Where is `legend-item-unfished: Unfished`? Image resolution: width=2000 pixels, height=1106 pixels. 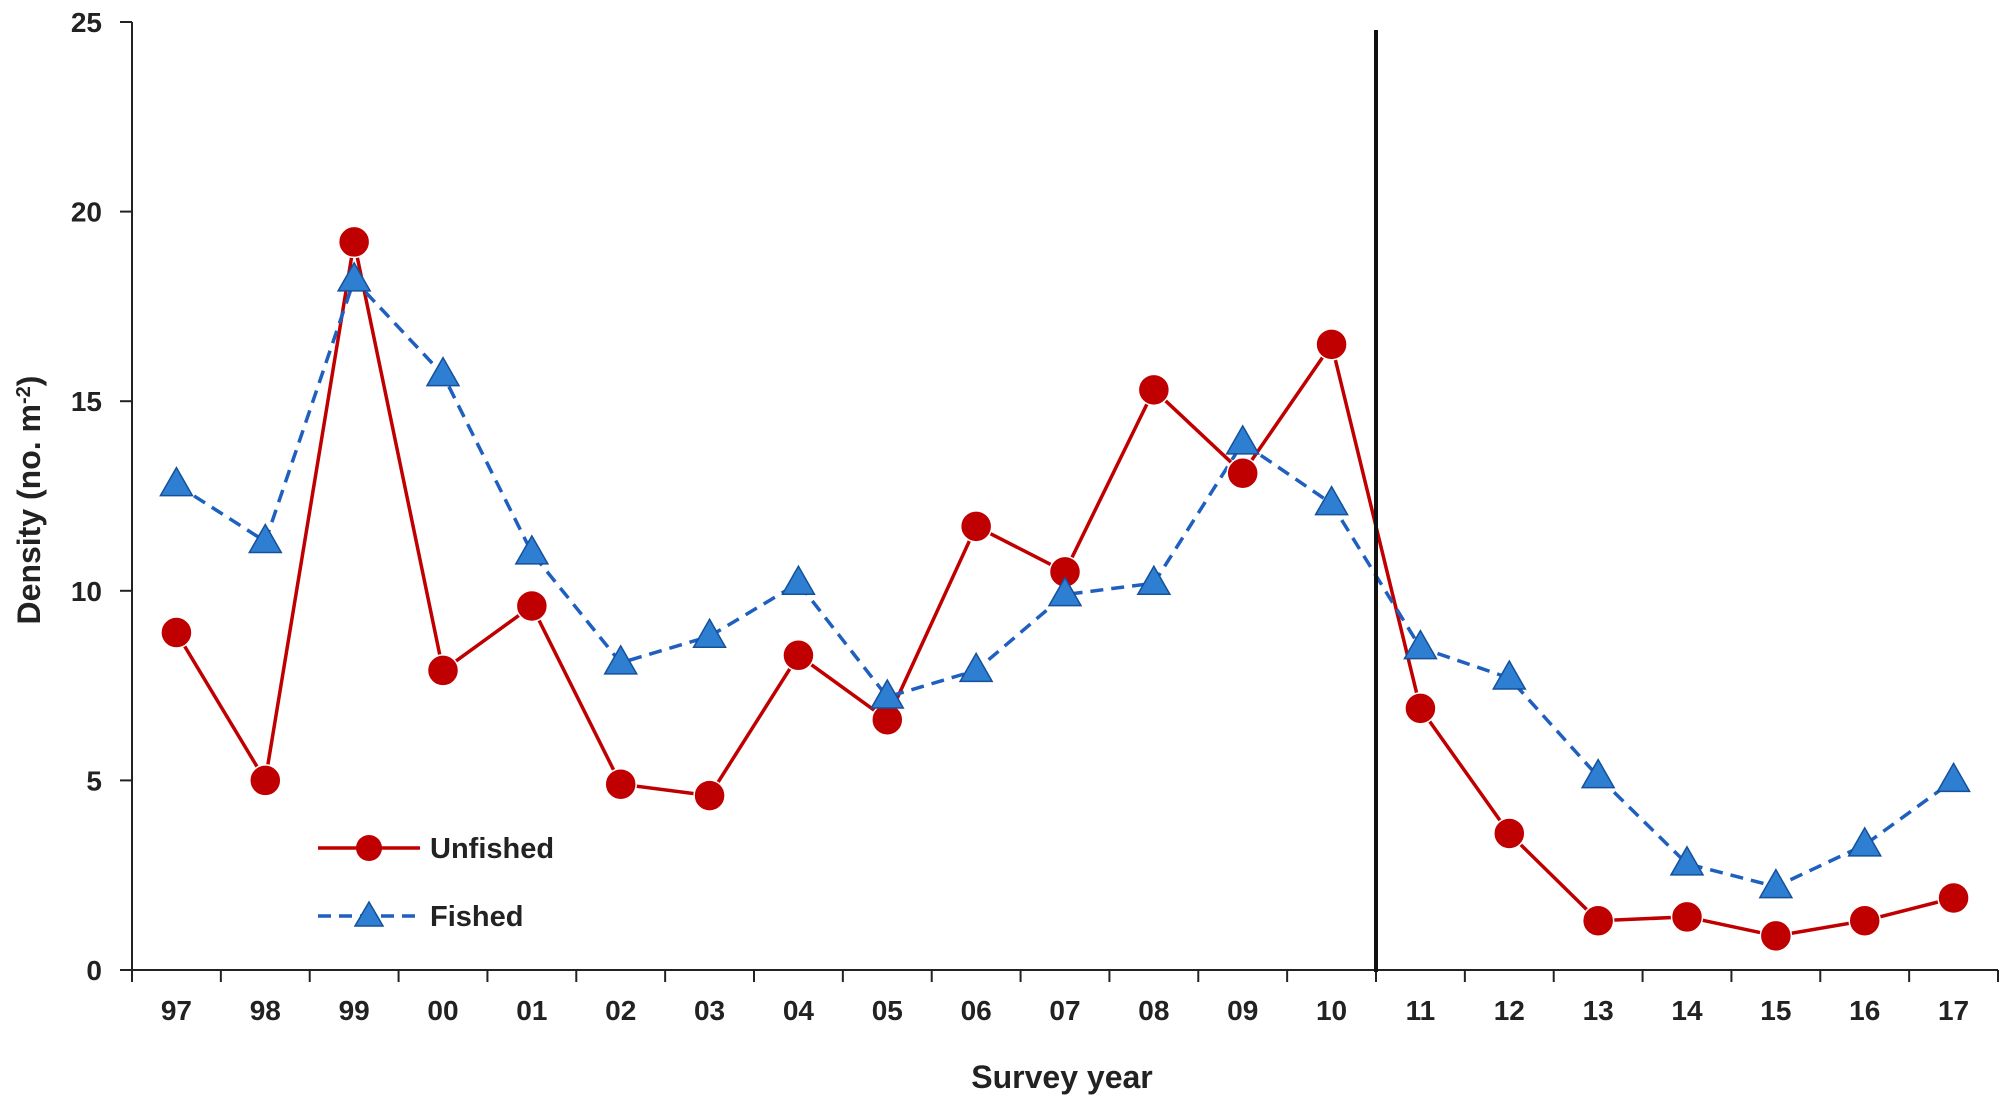
legend-item-unfished: Unfished is located at coordinates (436, 849).